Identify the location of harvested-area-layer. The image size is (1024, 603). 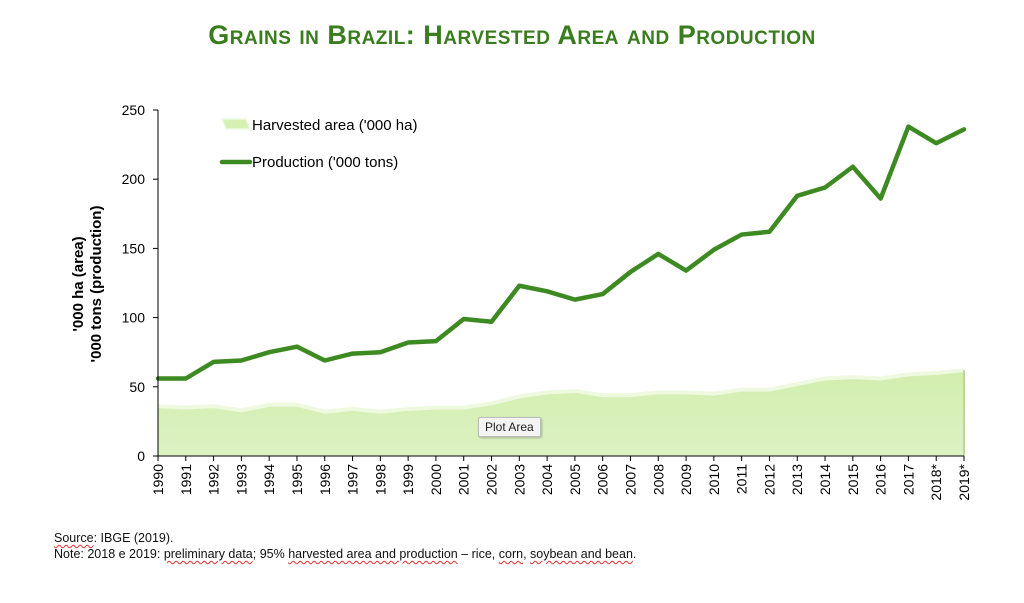
(561, 412).